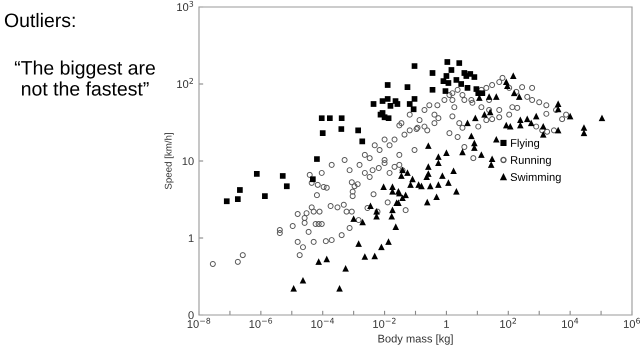 Image resolution: width=640 pixels, height=351 pixels. Describe the element at coordinates (191, 315) in the screenshot. I see `y-tick-label: 0` at that location.